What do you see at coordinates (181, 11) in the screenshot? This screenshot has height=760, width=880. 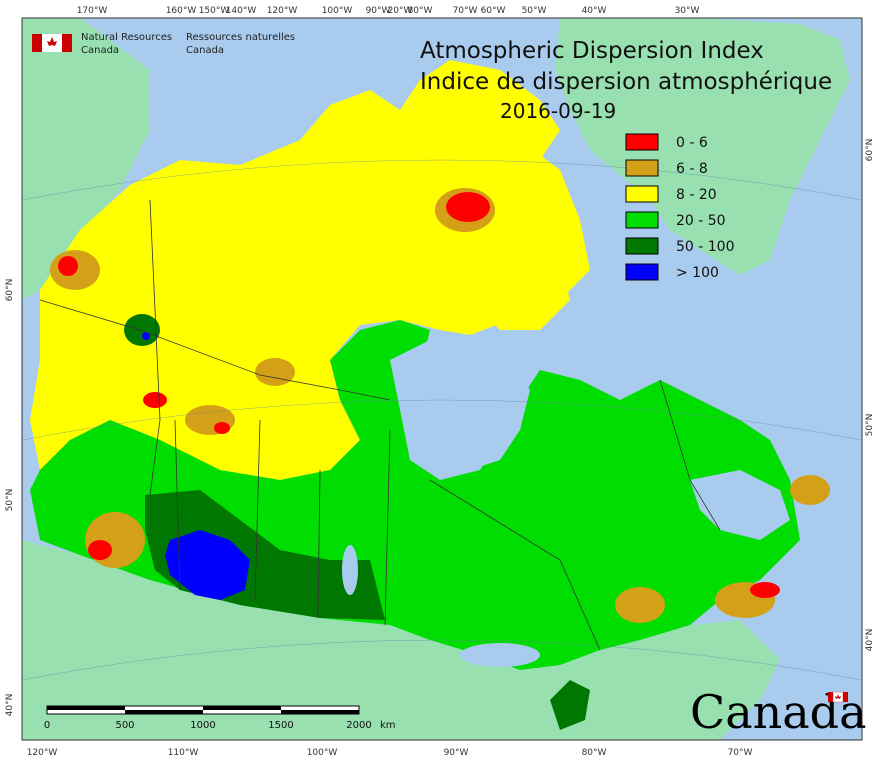 I see `top-longitude-label: 160°W` at bounding box center [181, 11].